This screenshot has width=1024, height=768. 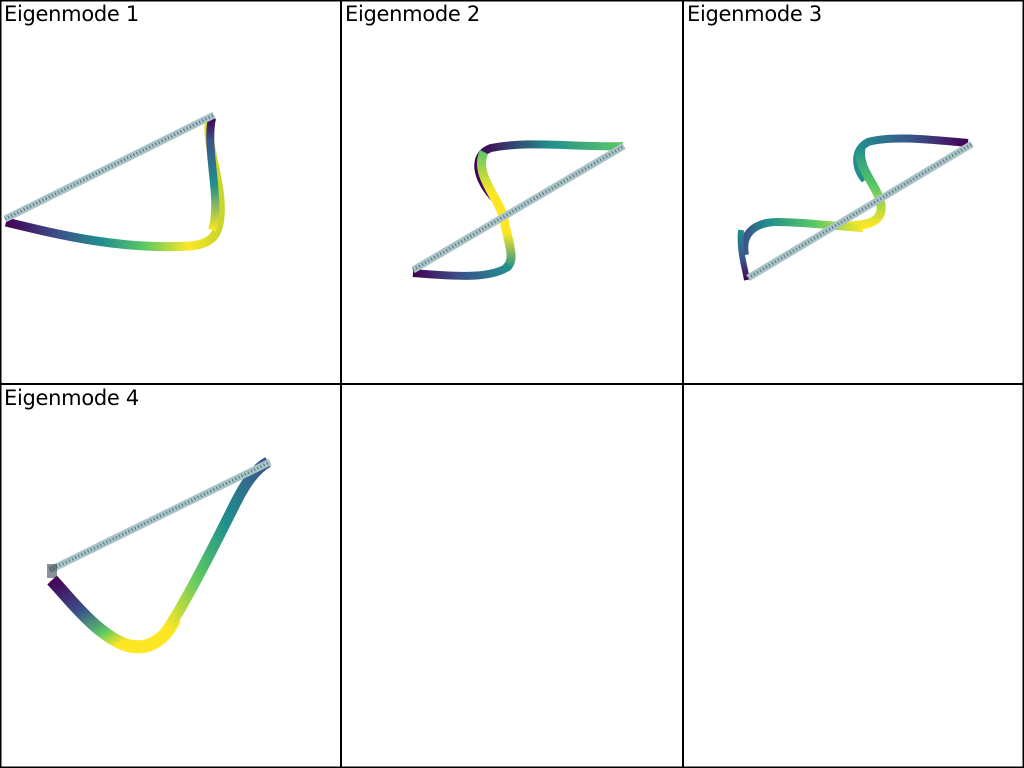 What do you see at coordinates (855, 208) in the screenshot?
I see `mode-3-plot` at bounding box center [855, 208].